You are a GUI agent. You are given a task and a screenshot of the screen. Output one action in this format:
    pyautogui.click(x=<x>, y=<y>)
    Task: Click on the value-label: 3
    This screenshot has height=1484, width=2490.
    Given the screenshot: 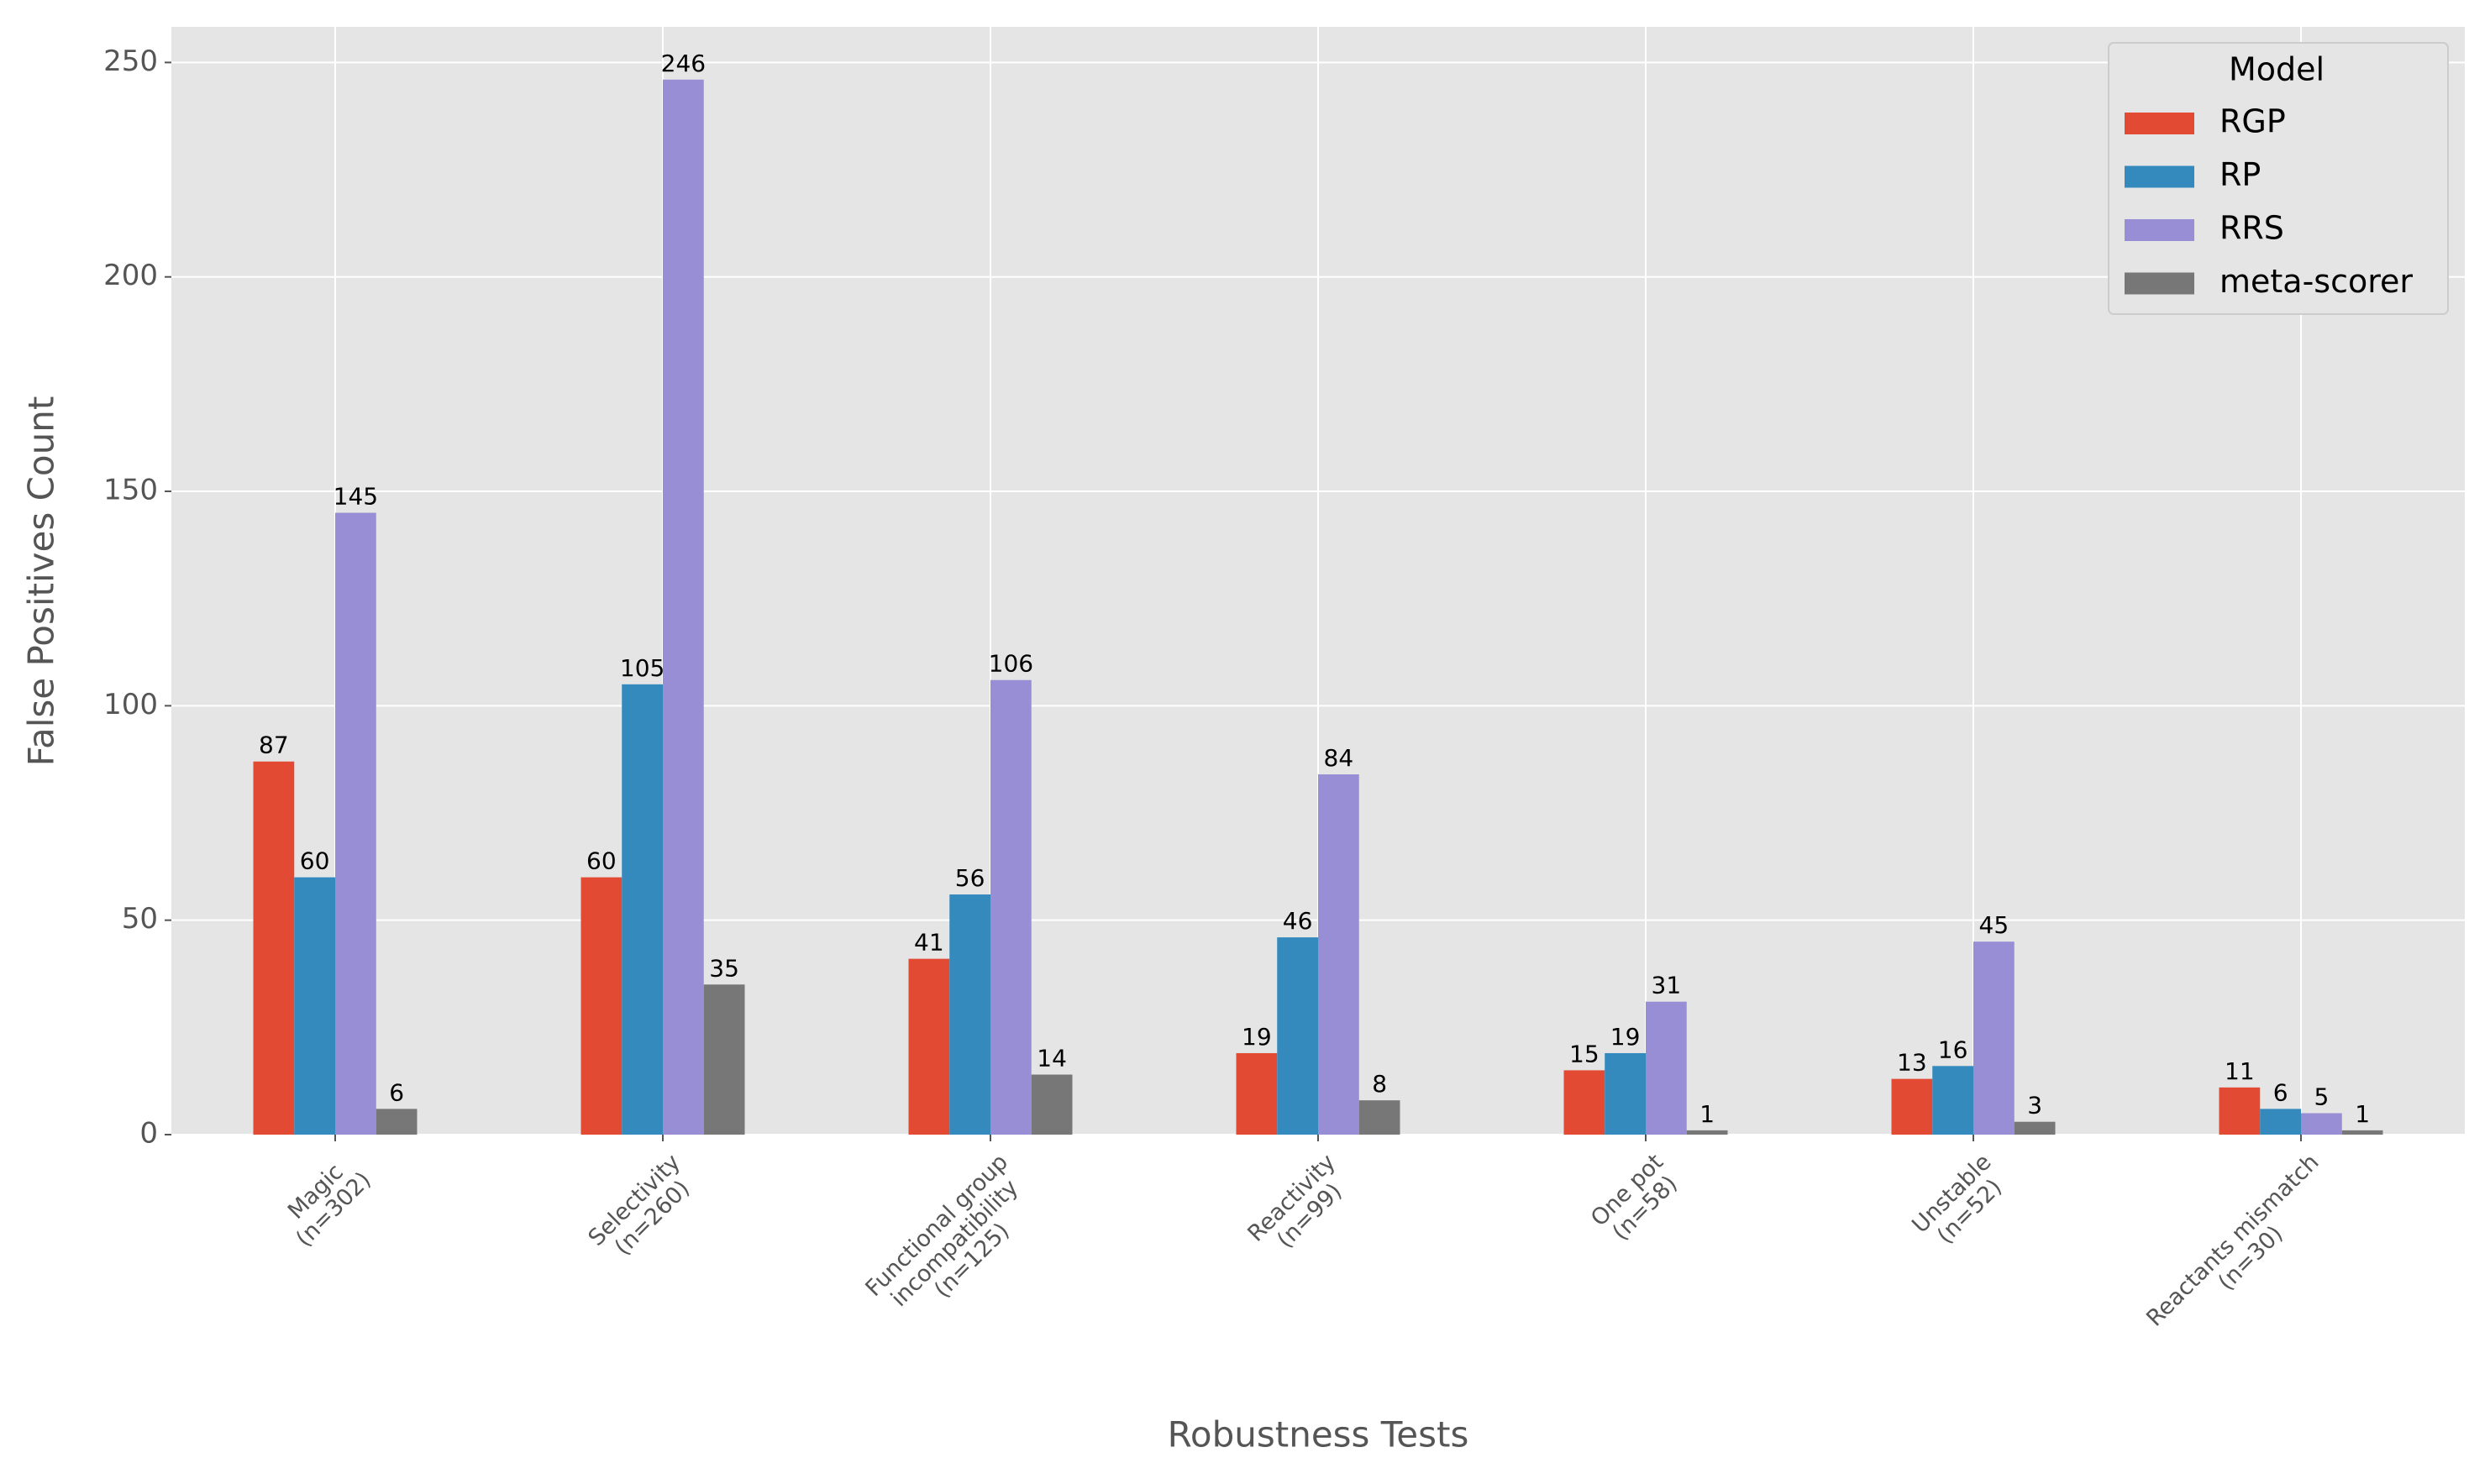 What is the action you would take?
    pyautogui.click(x=2034, y=1106)
    